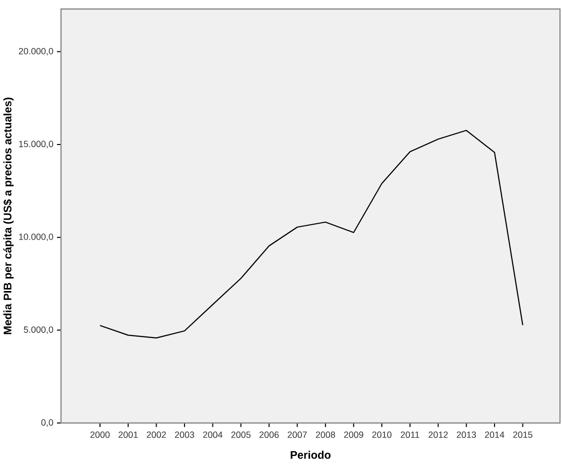 The image size is (562, 474). Describe the element at coordinates (100, 435) in the screenshot. I see `x-tick-label: 2000` at that location.